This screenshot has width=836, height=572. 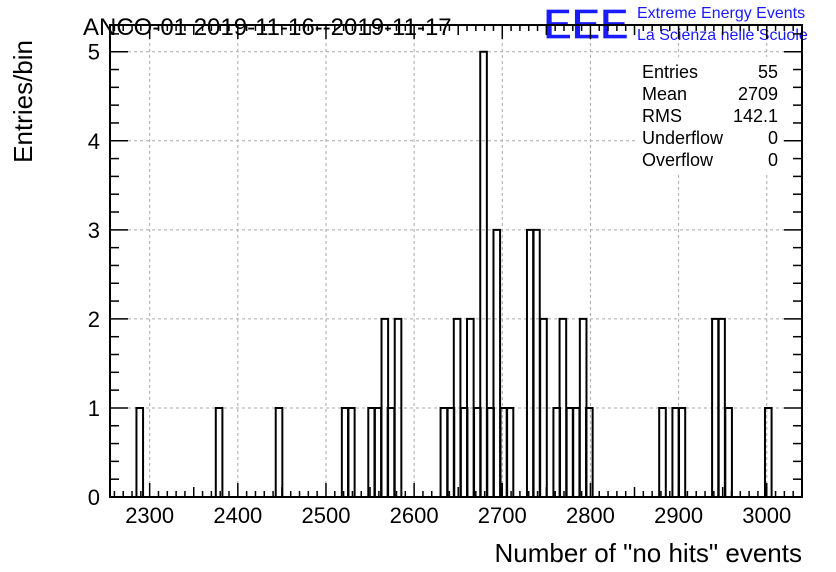 What do you see at coordinates (94, 408) in the screenshot?
I see `y-tick-label: 1` at bounding box center [94, 408].